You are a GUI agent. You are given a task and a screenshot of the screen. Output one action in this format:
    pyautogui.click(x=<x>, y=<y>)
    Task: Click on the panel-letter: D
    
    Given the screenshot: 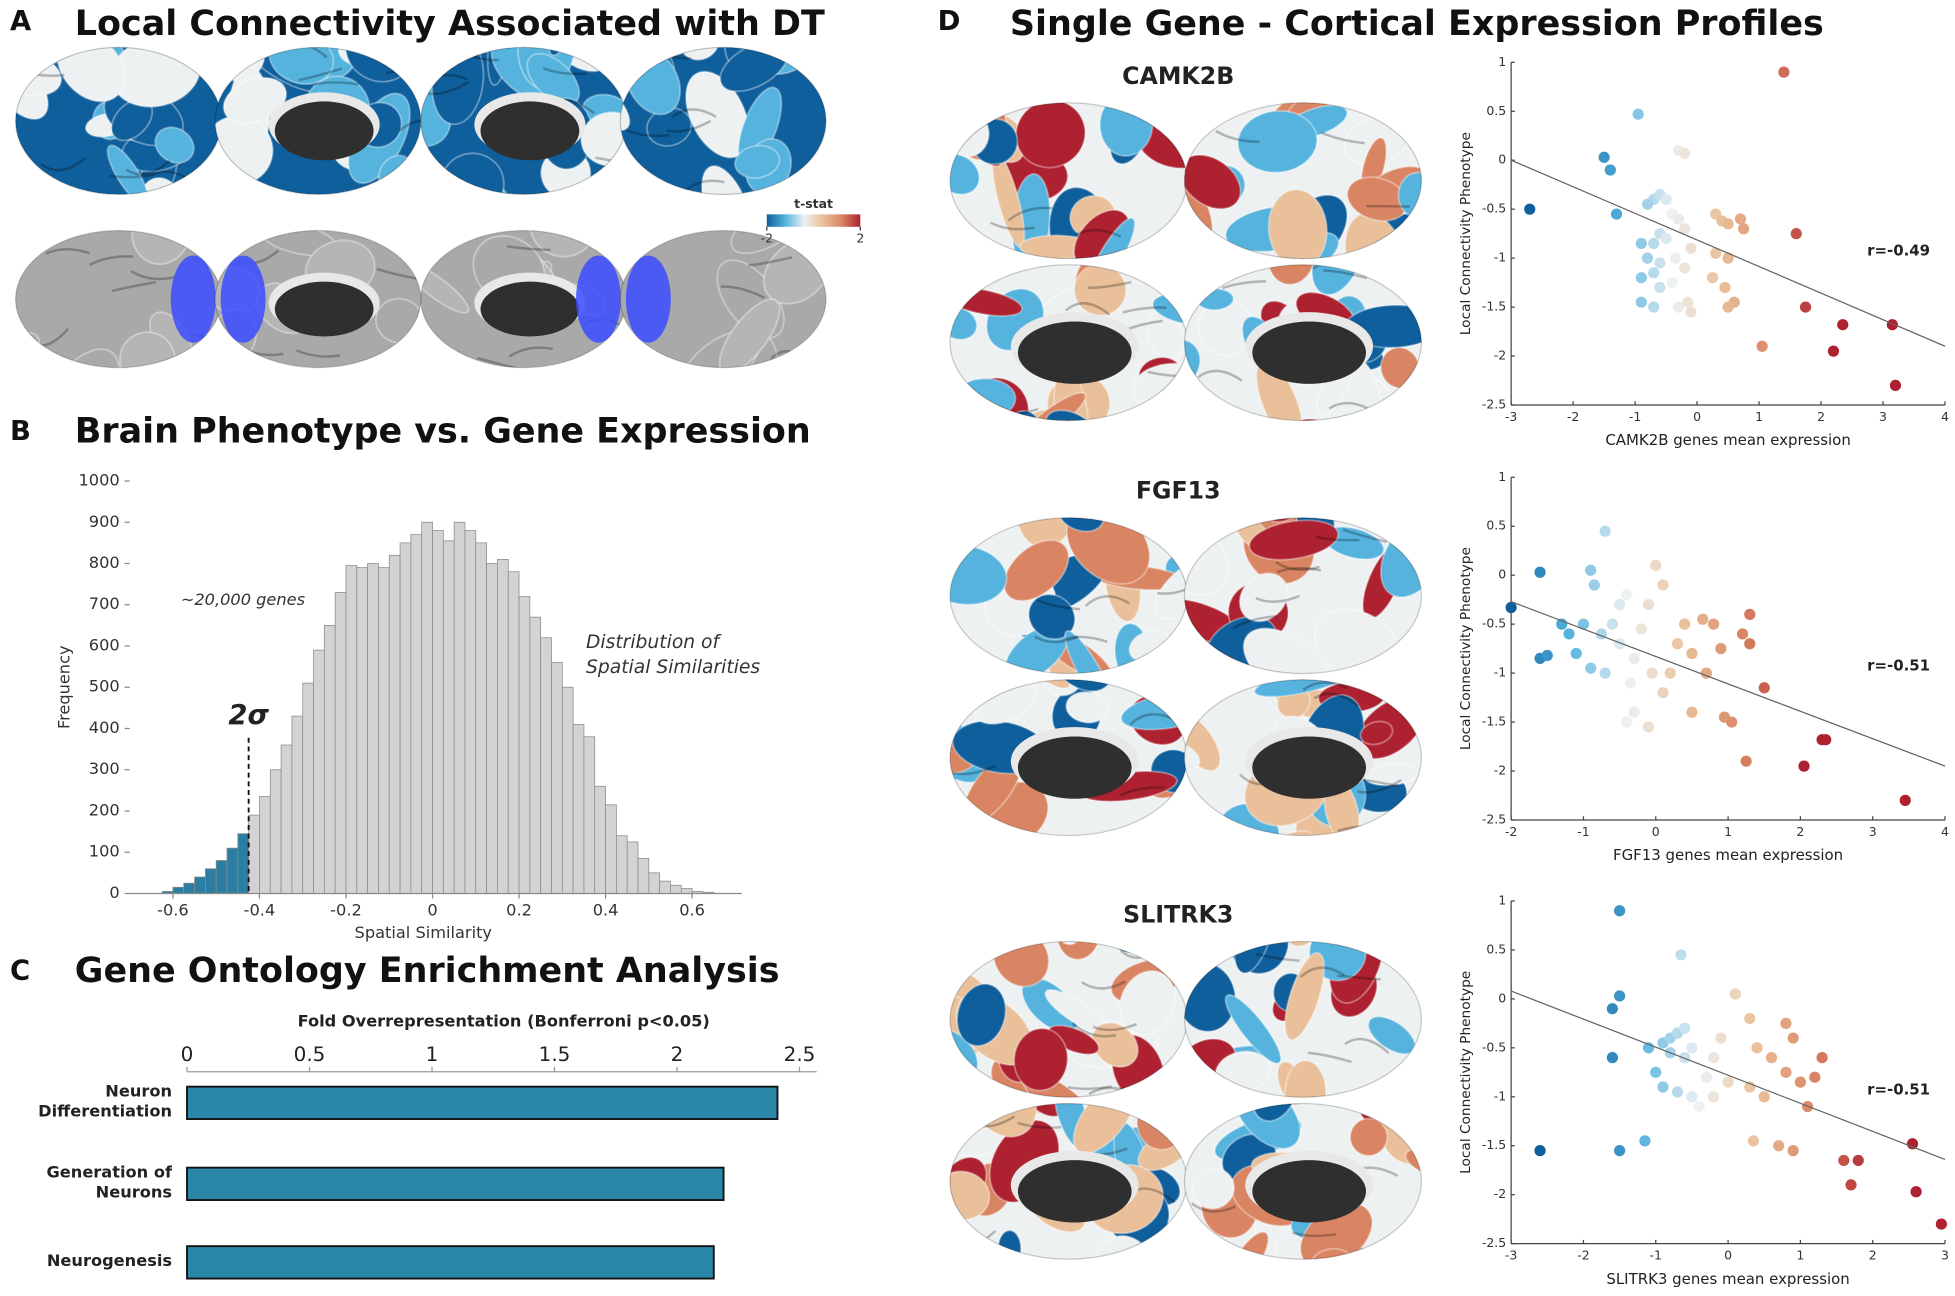 What is the action you would take?
    pyautogui.click(x=949, y=21)
    